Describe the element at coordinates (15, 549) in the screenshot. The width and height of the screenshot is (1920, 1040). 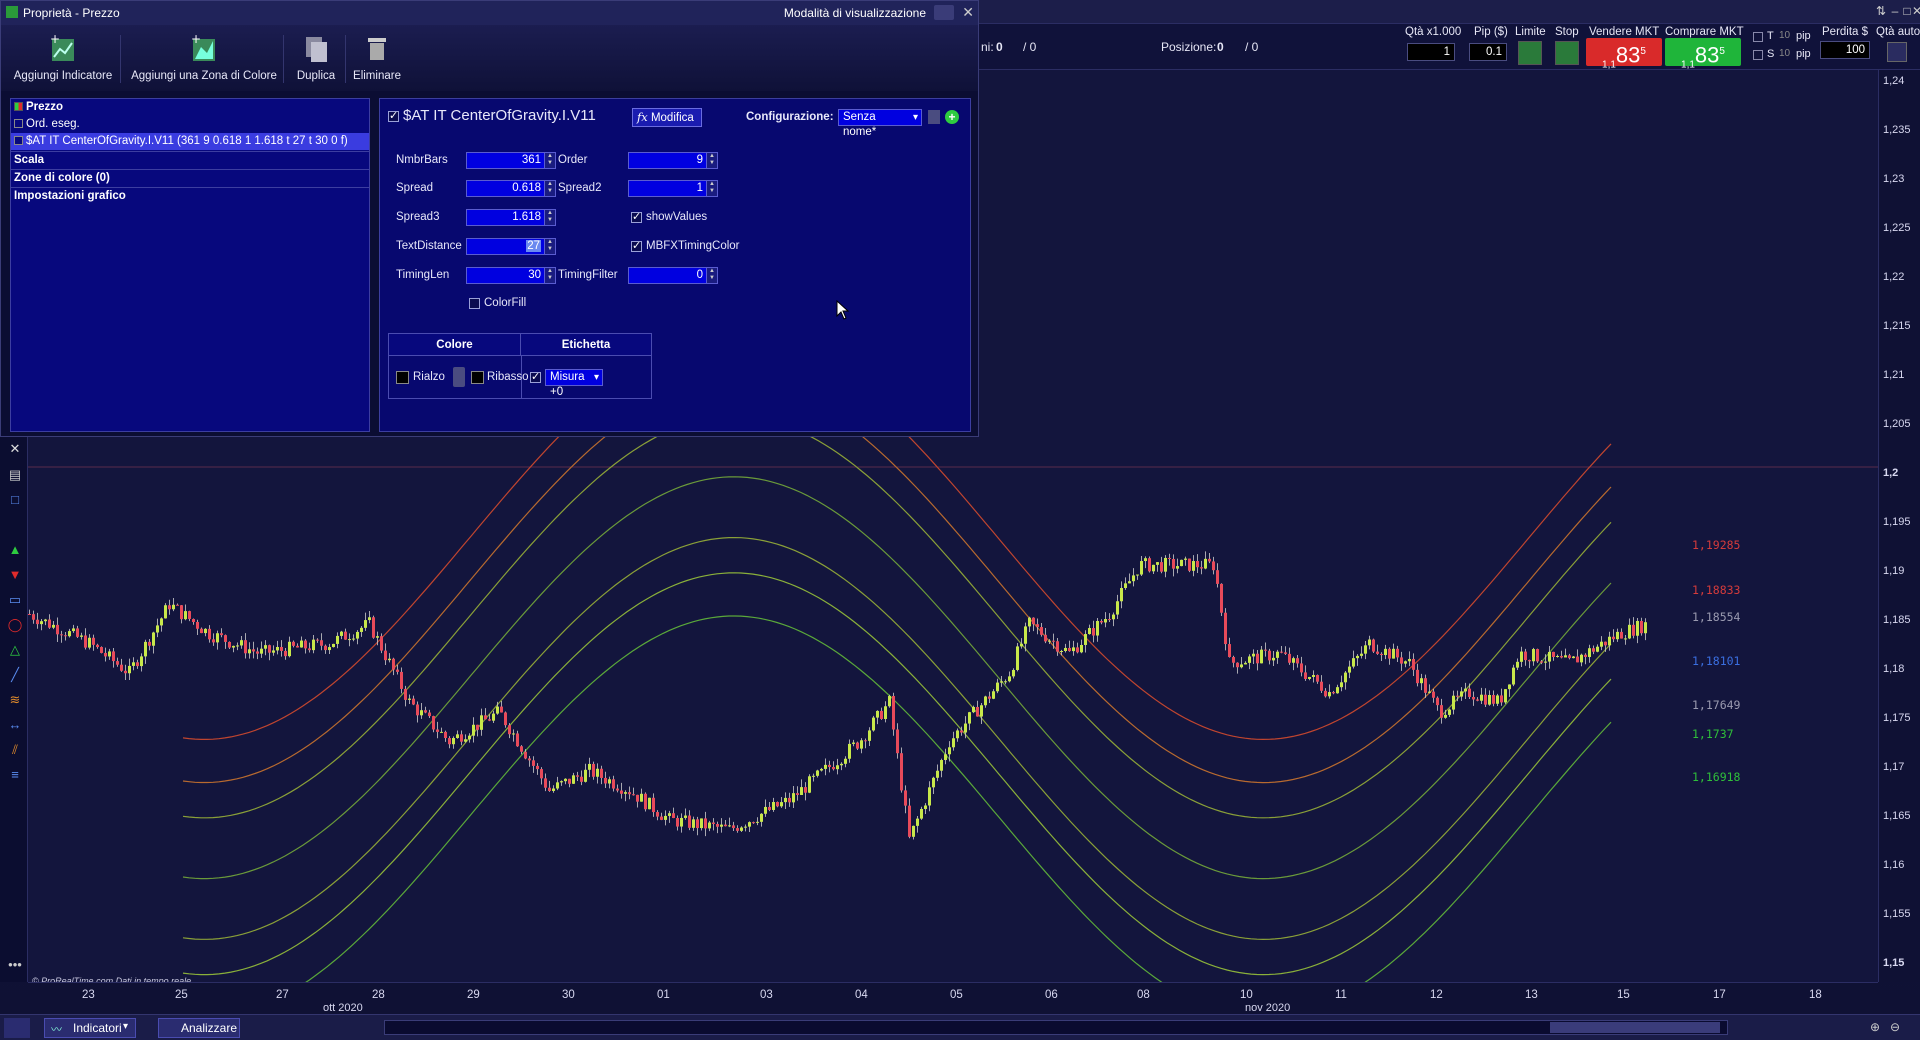
I see `buy-arrow-icon: ▲` at that location.